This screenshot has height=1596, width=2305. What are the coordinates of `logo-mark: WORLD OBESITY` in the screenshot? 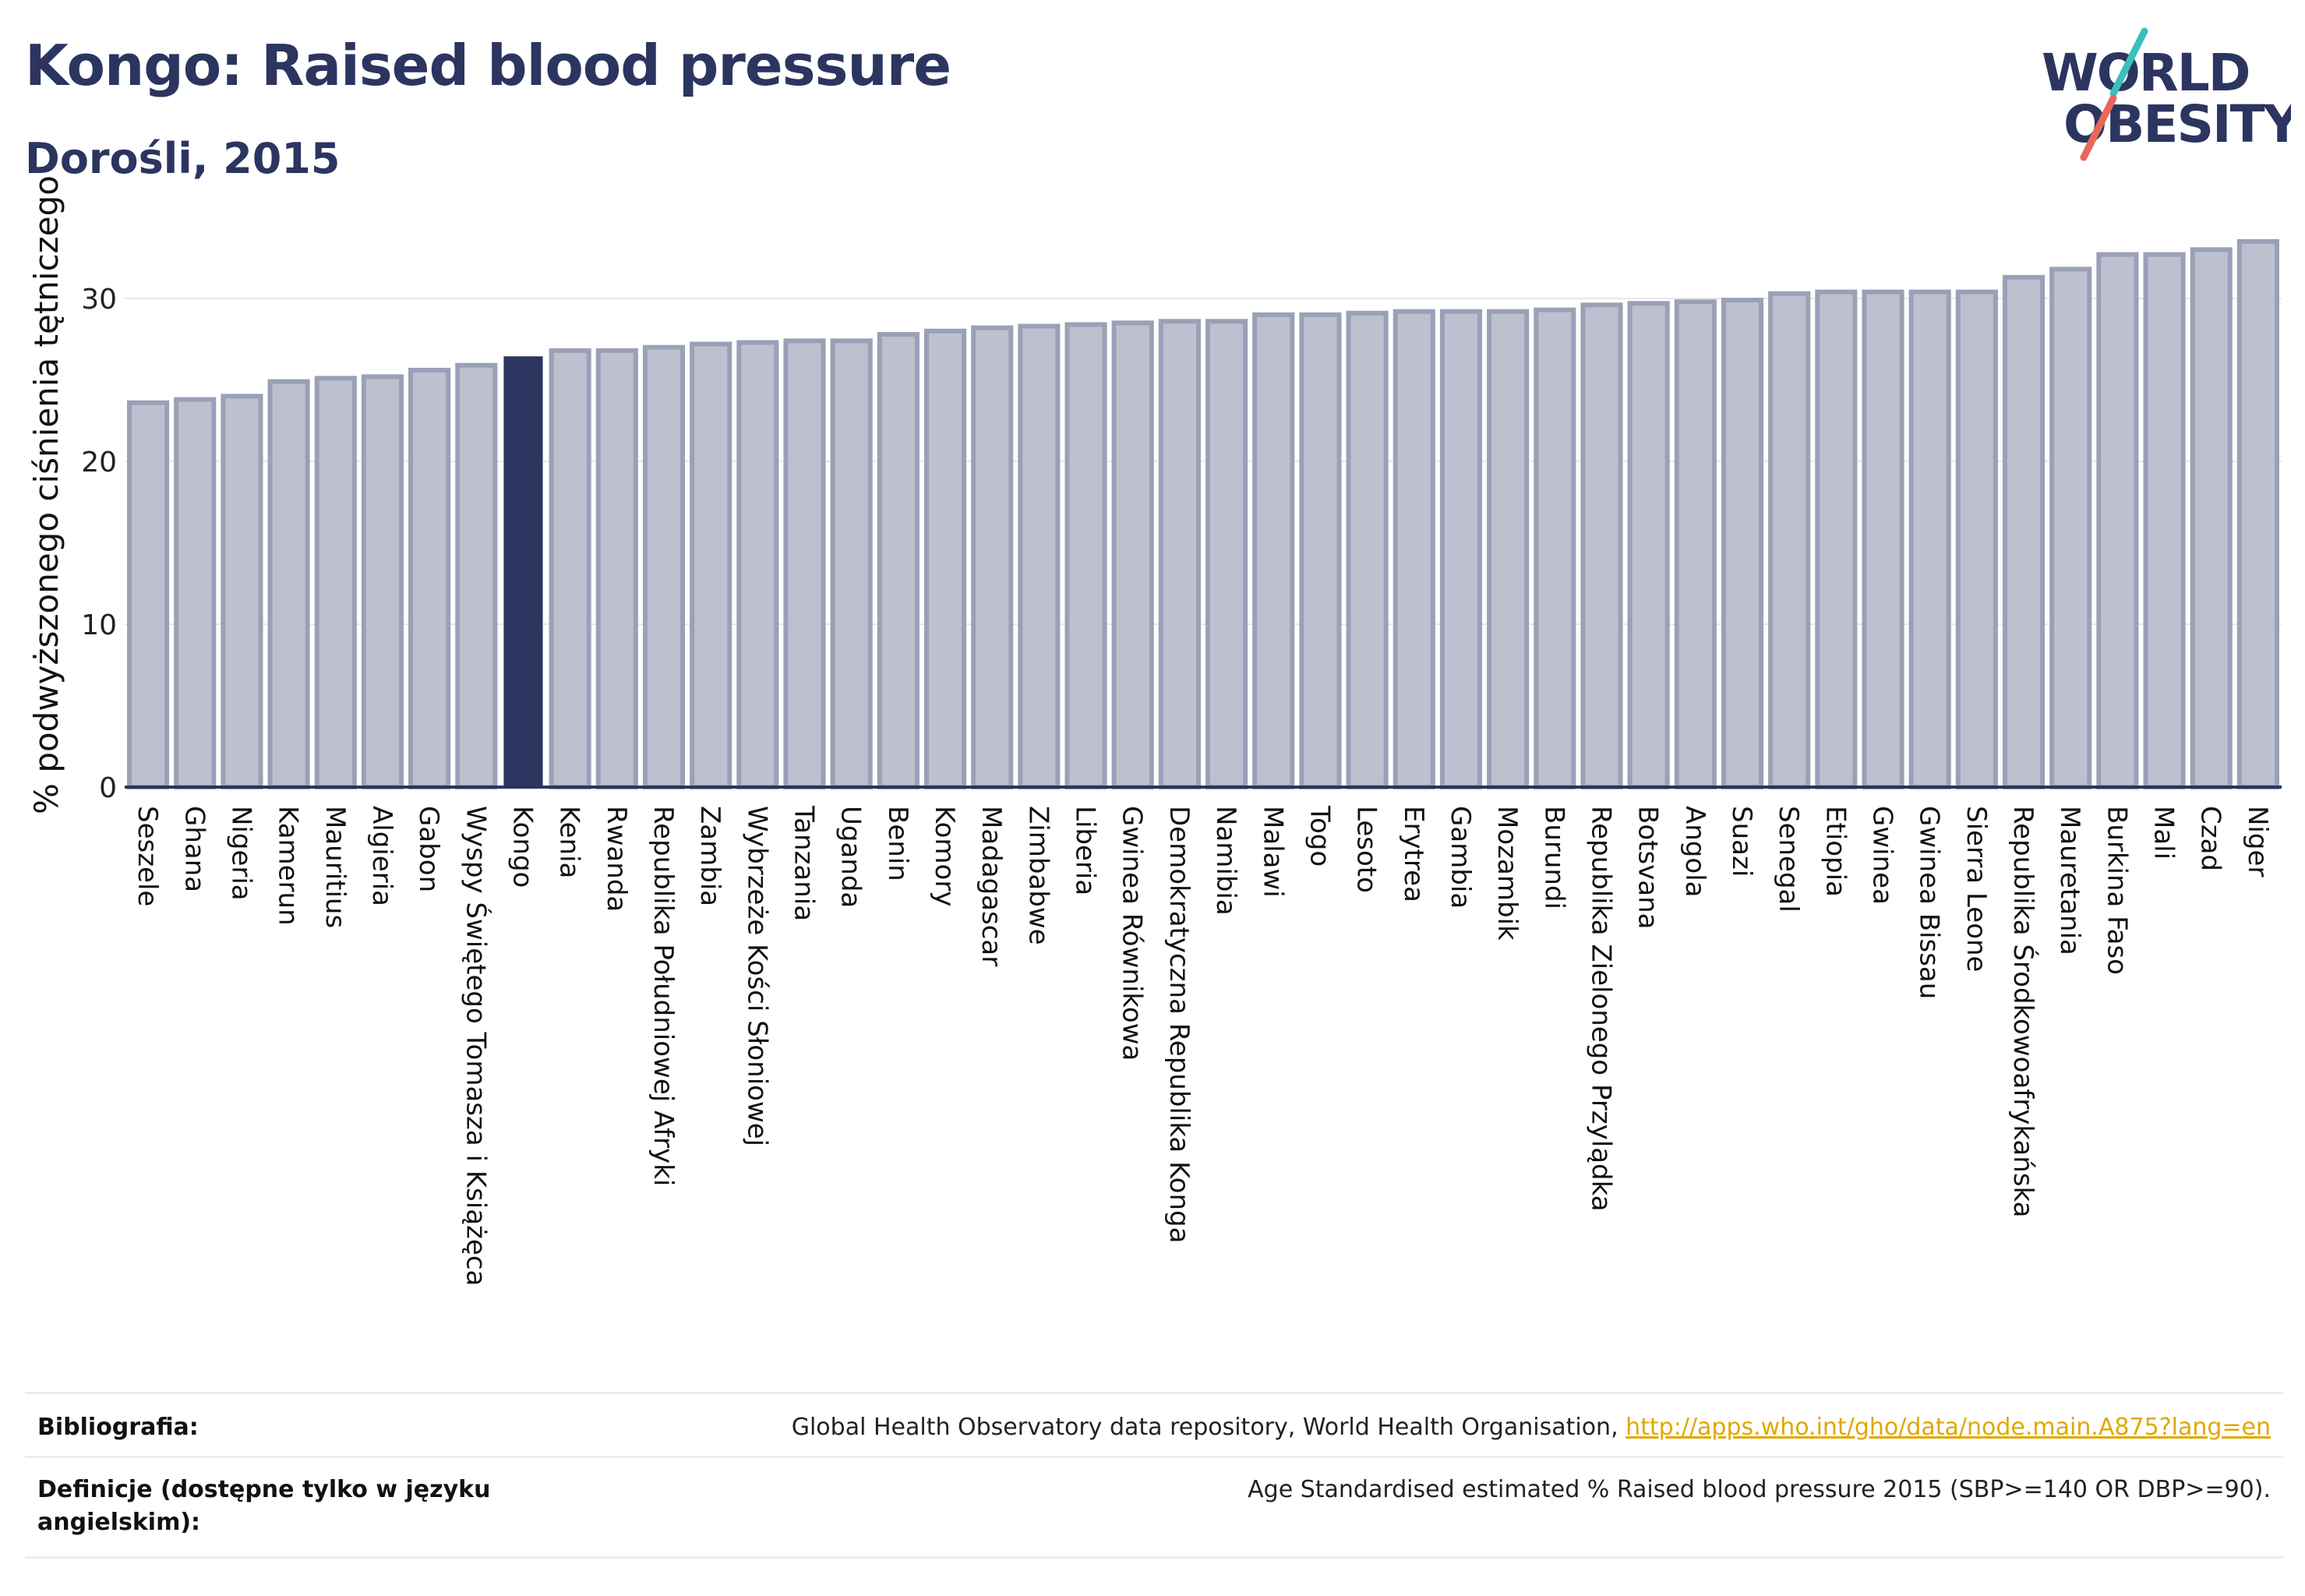 It's located at (2172, 94).